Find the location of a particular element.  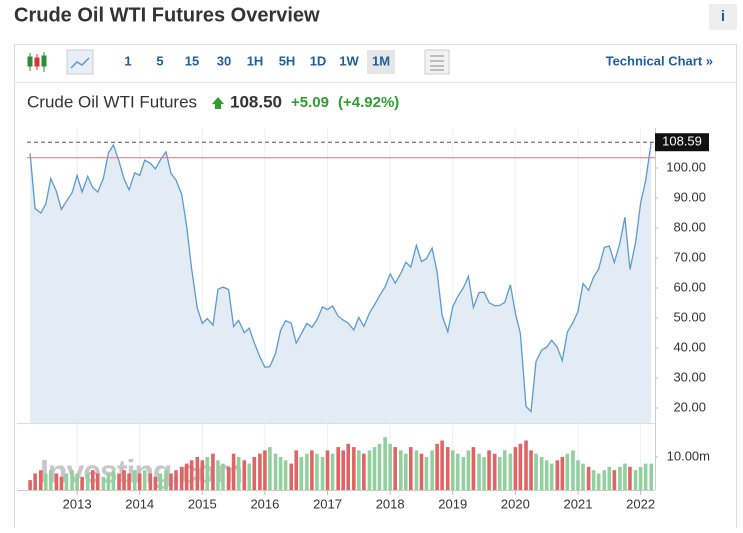

x-tick-label: 2021 is located at coordinates (578, 503).